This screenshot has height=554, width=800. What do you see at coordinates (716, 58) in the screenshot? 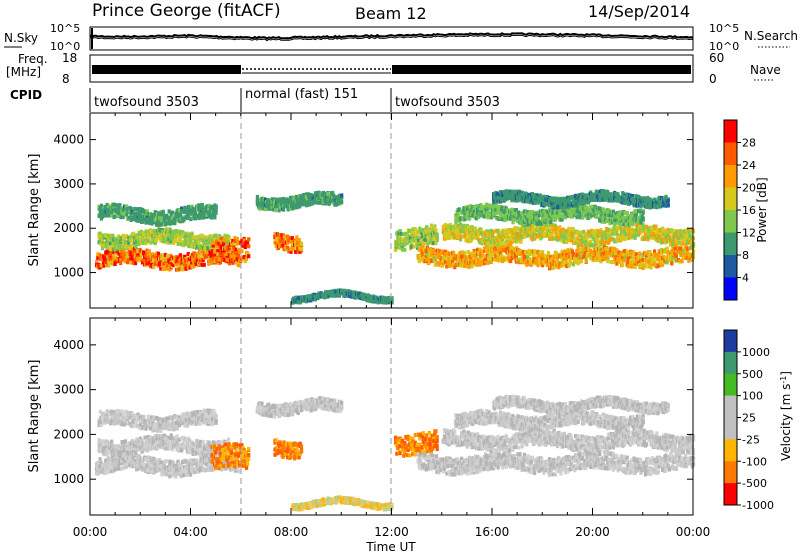
I see `nave-tick-top: 60` at bounding box center [716, 58].